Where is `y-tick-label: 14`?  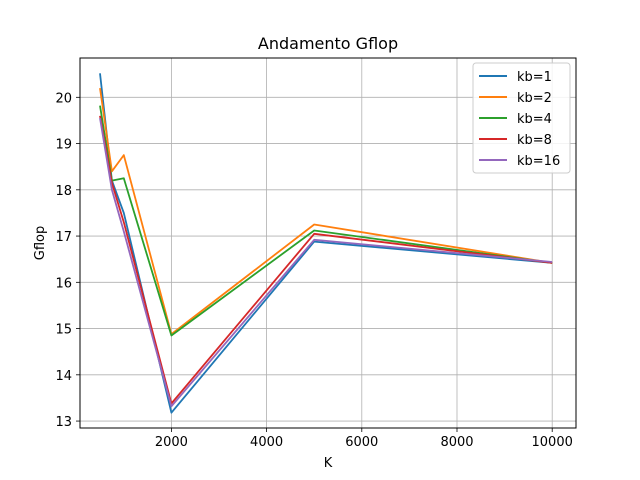
y-tick-label: 14 is located at coordinates (63, 376).